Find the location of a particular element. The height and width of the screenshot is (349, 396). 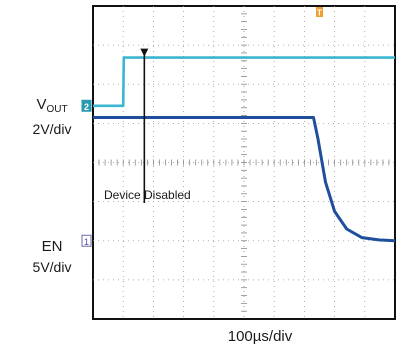

trigger-marker: T is located at coordinates (319, 12).